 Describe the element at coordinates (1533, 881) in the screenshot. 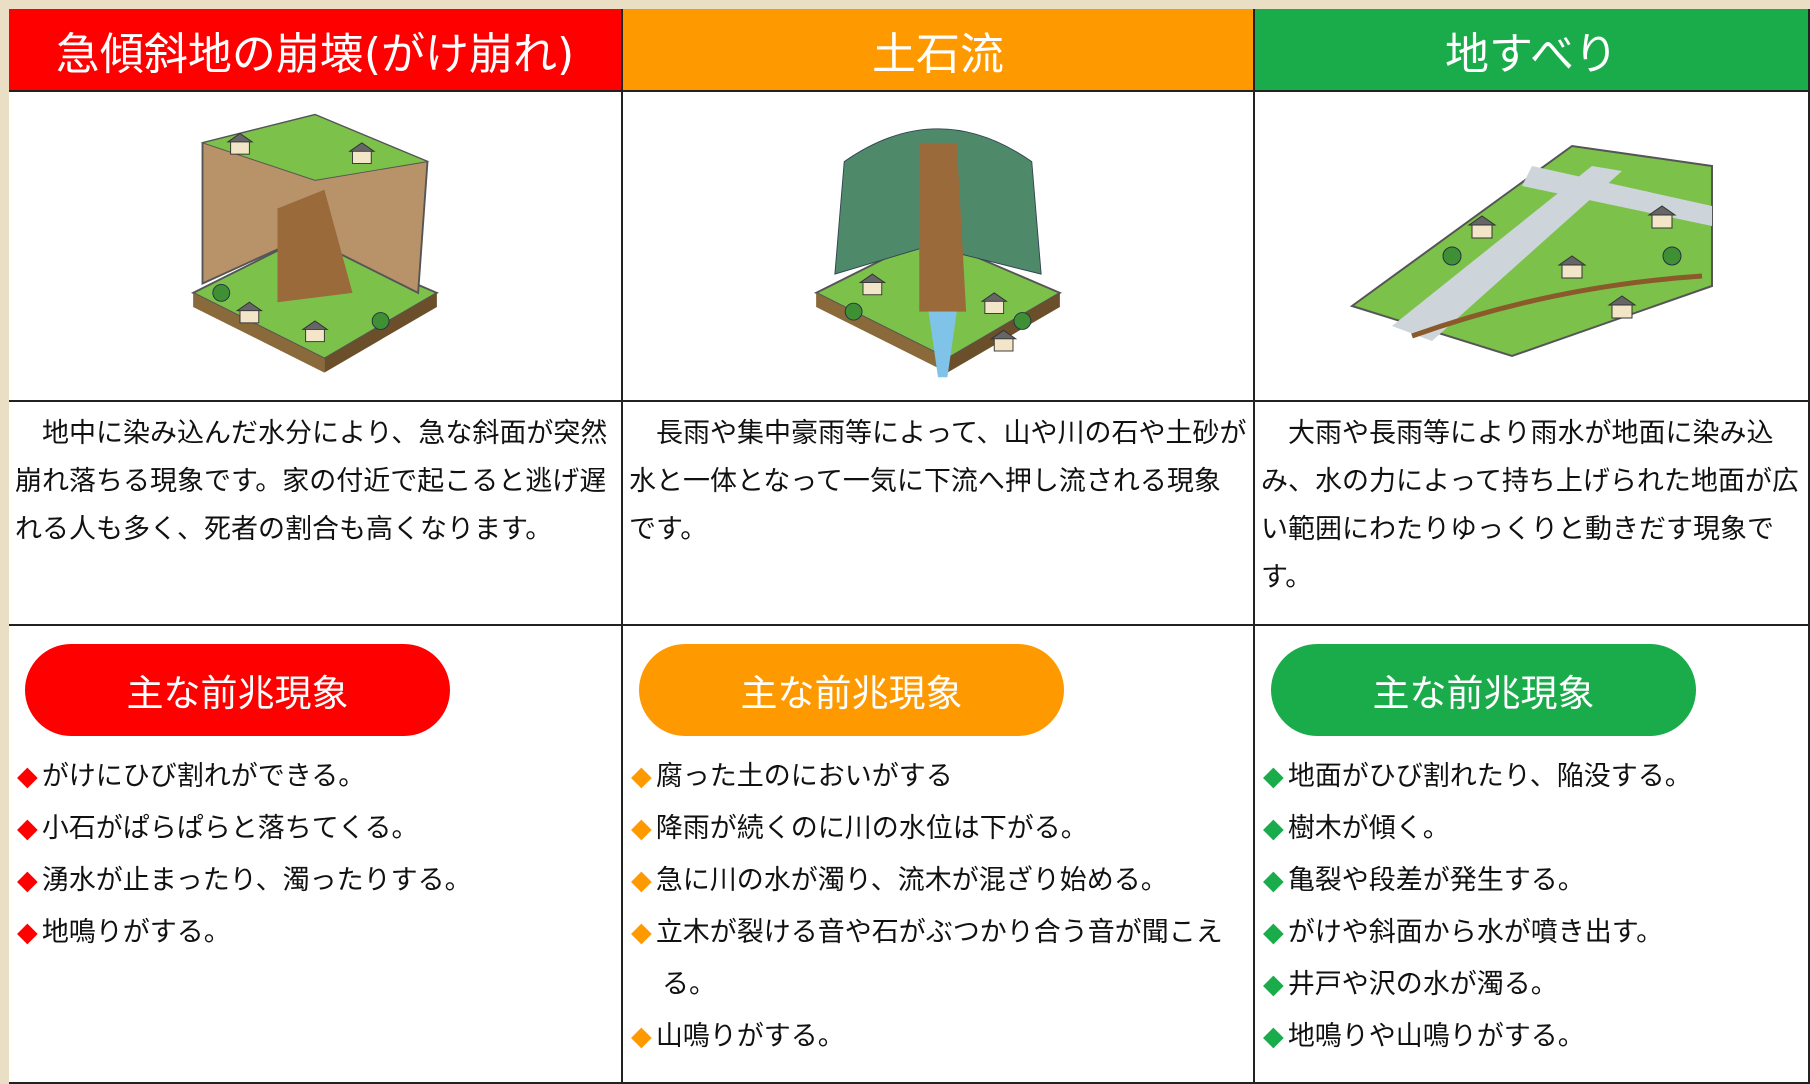

I see `precursor-item: 亀裂や段差が発生する。` at that location.